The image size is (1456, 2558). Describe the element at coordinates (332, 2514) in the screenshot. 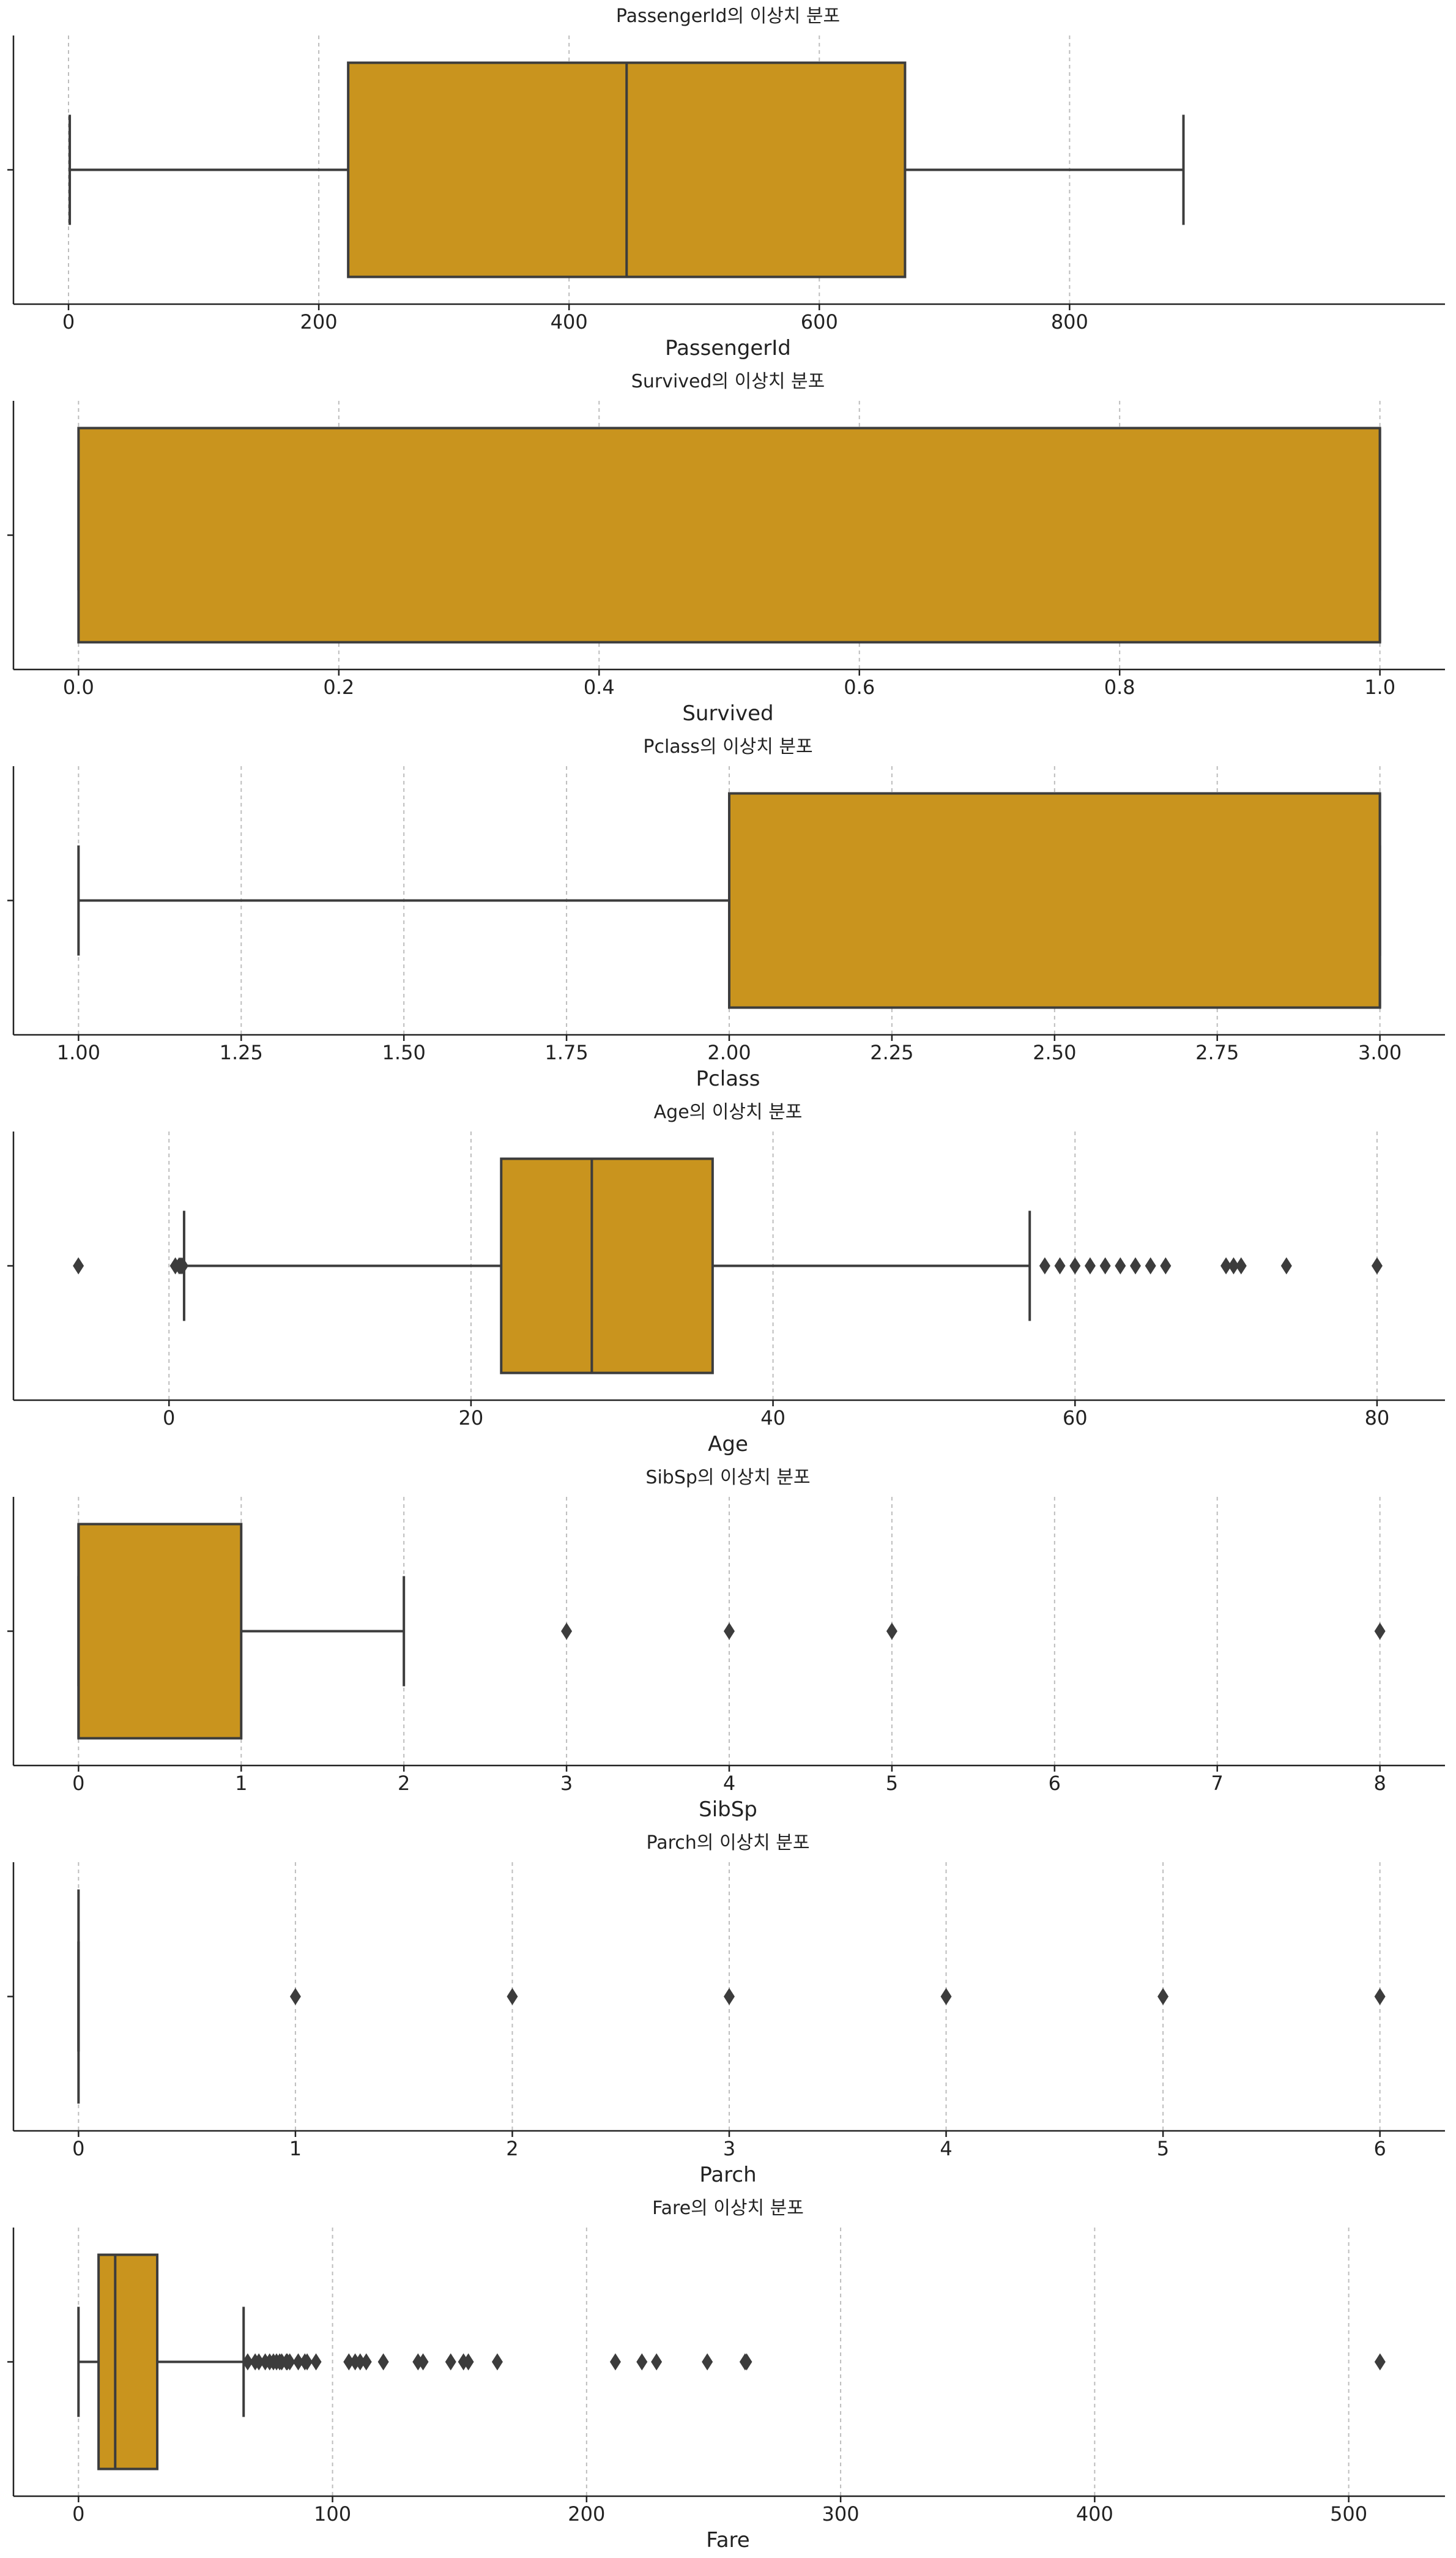

I see `x-tick-label: 100` at that location.